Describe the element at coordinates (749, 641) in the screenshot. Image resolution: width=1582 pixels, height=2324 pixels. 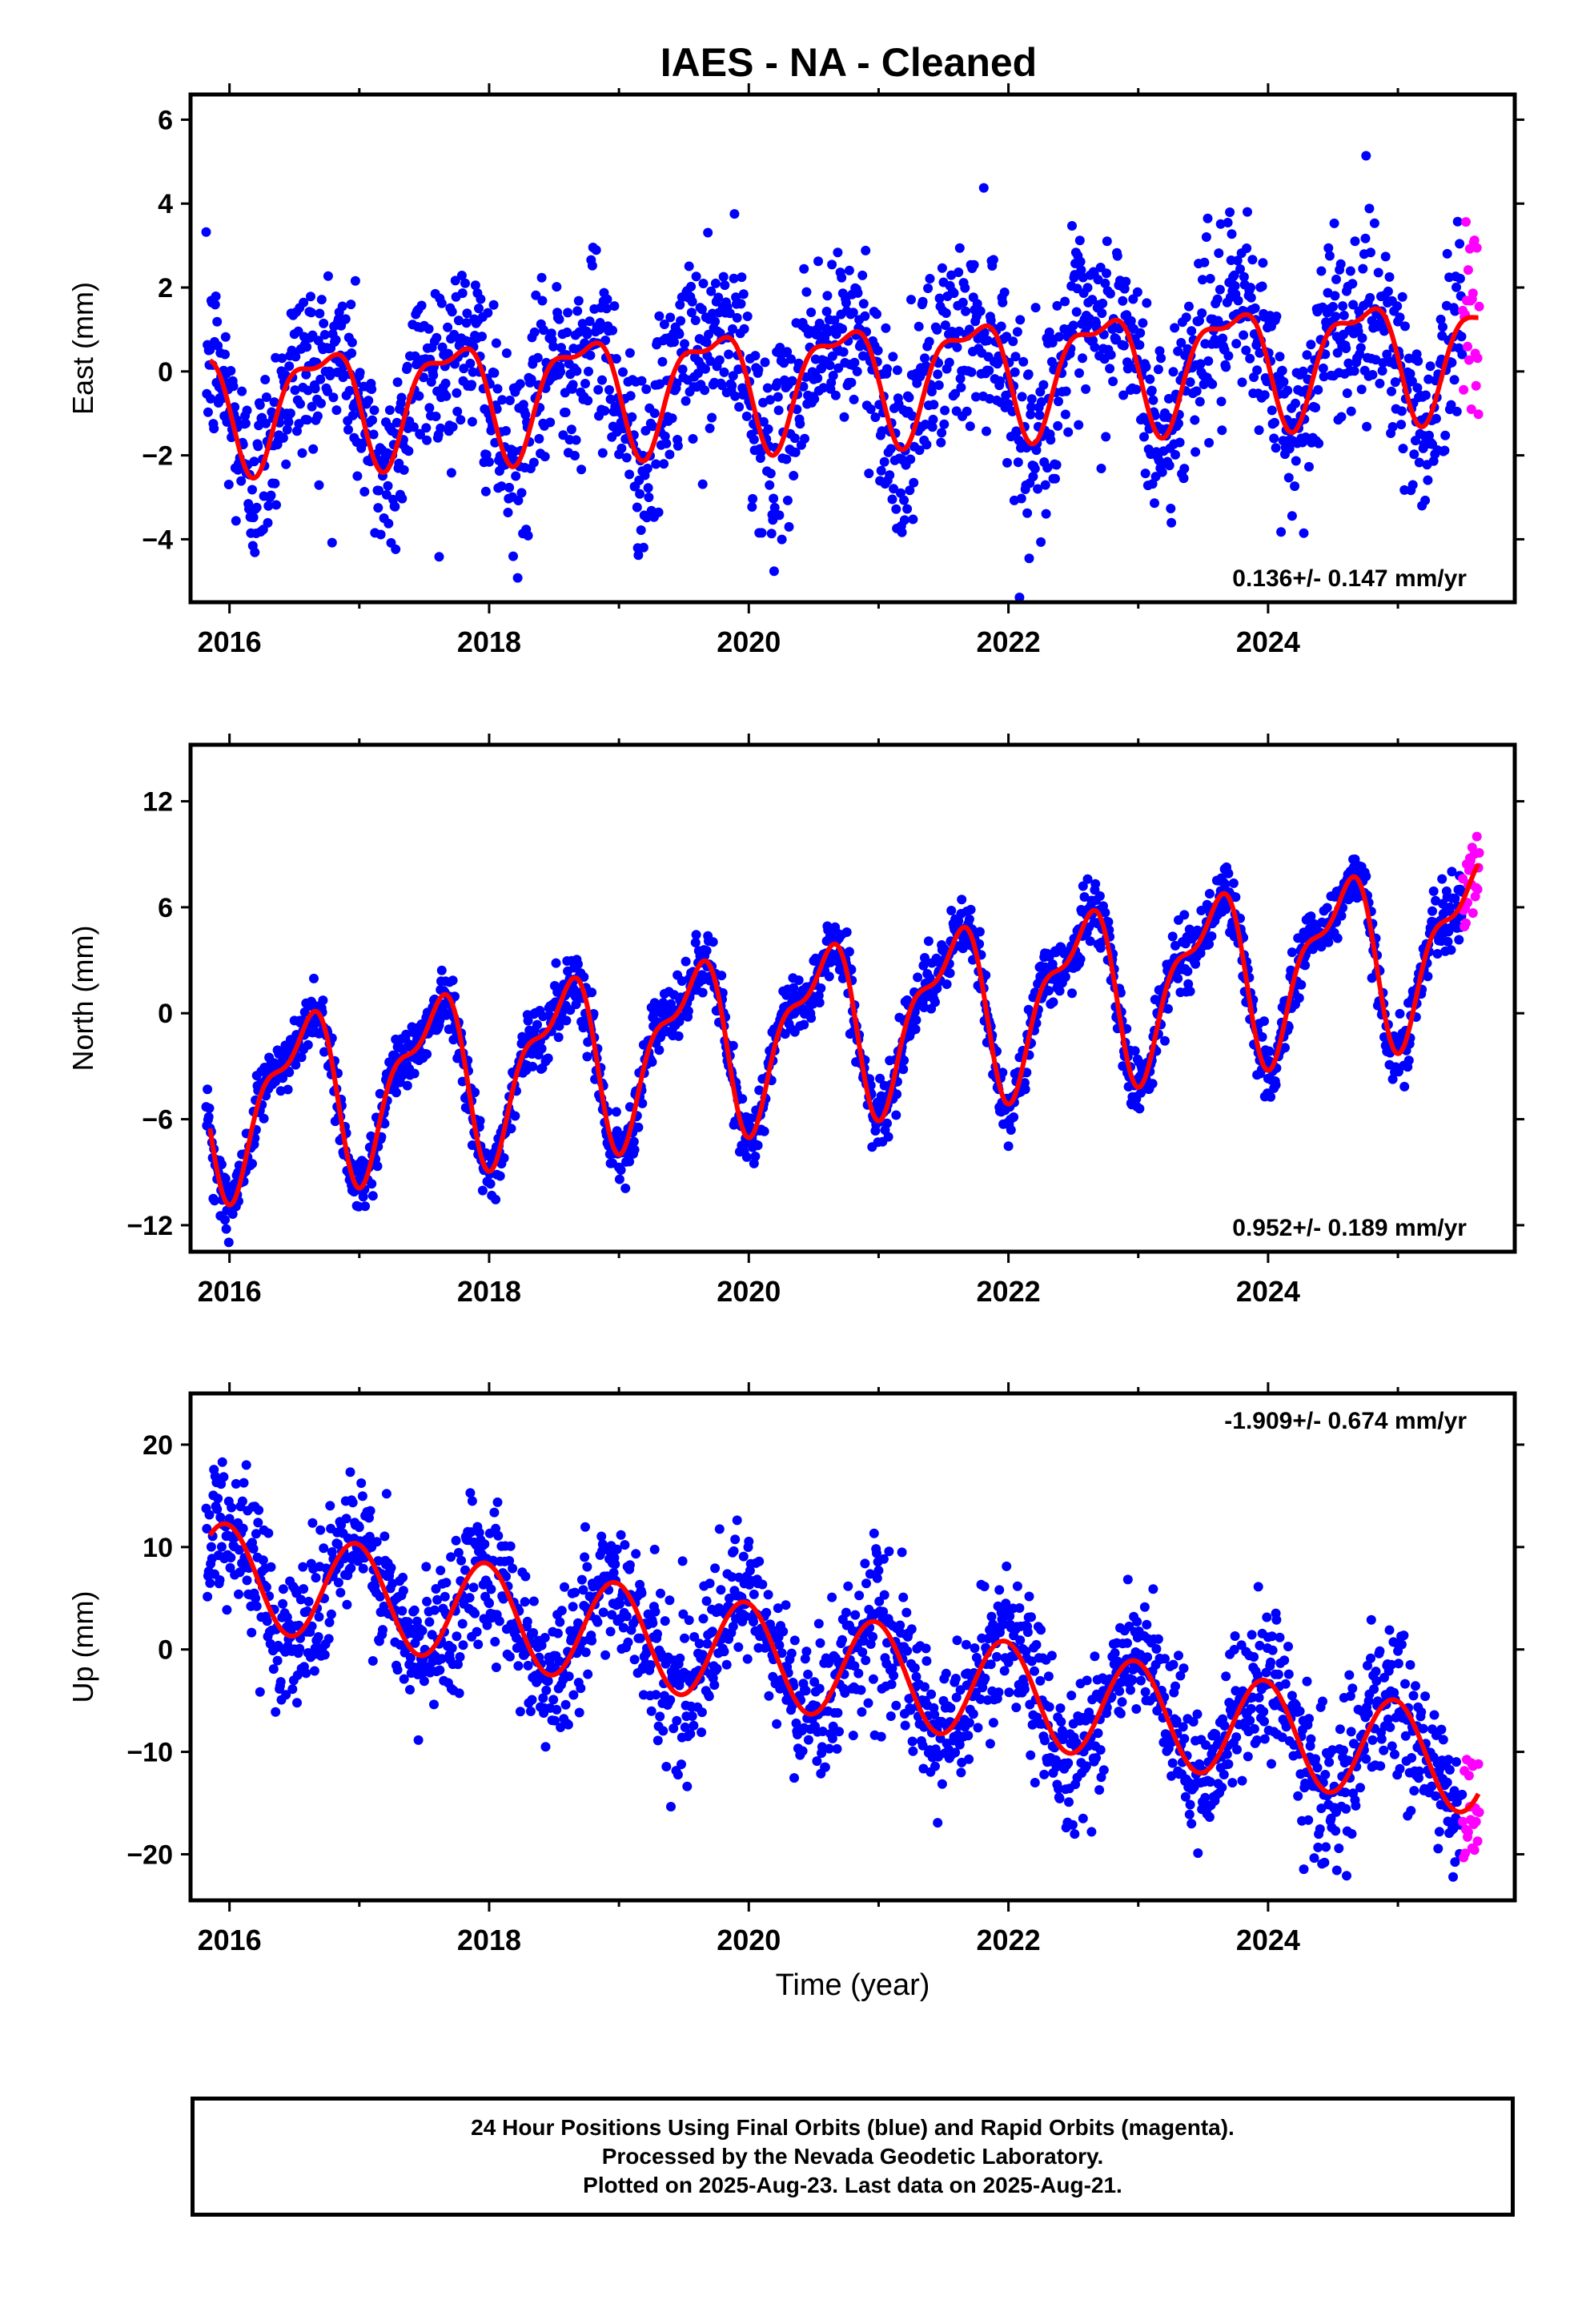
I see `x-tick-label: 2020` at that location.